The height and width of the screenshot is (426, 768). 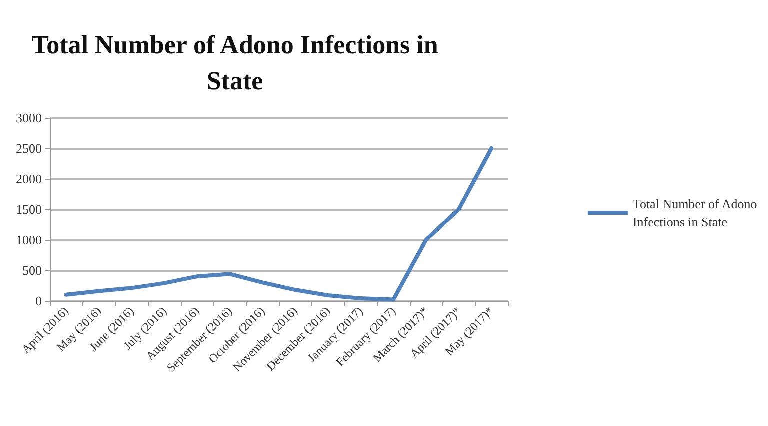 I want to click on y-tick-label: 500, so click(x=32, y=270).